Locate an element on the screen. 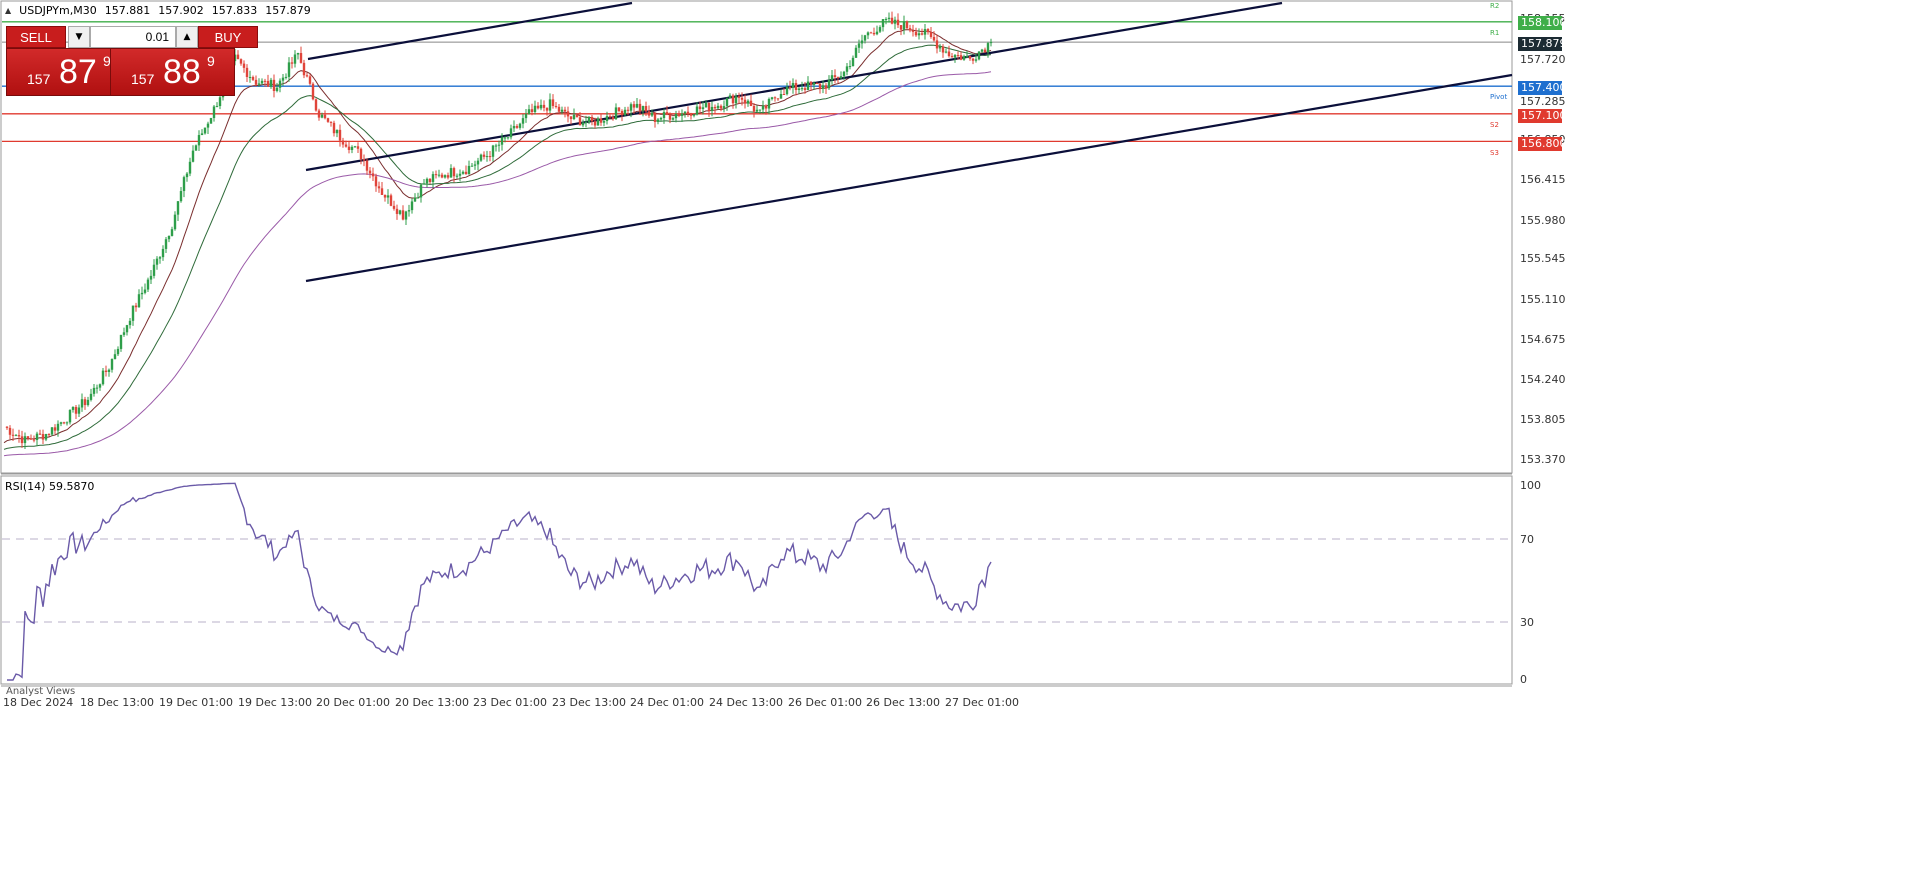 The width and height of the screenshot is (1916, 874). x-tick: 24 Dec 13:00 is located at coordinates (746, 702).